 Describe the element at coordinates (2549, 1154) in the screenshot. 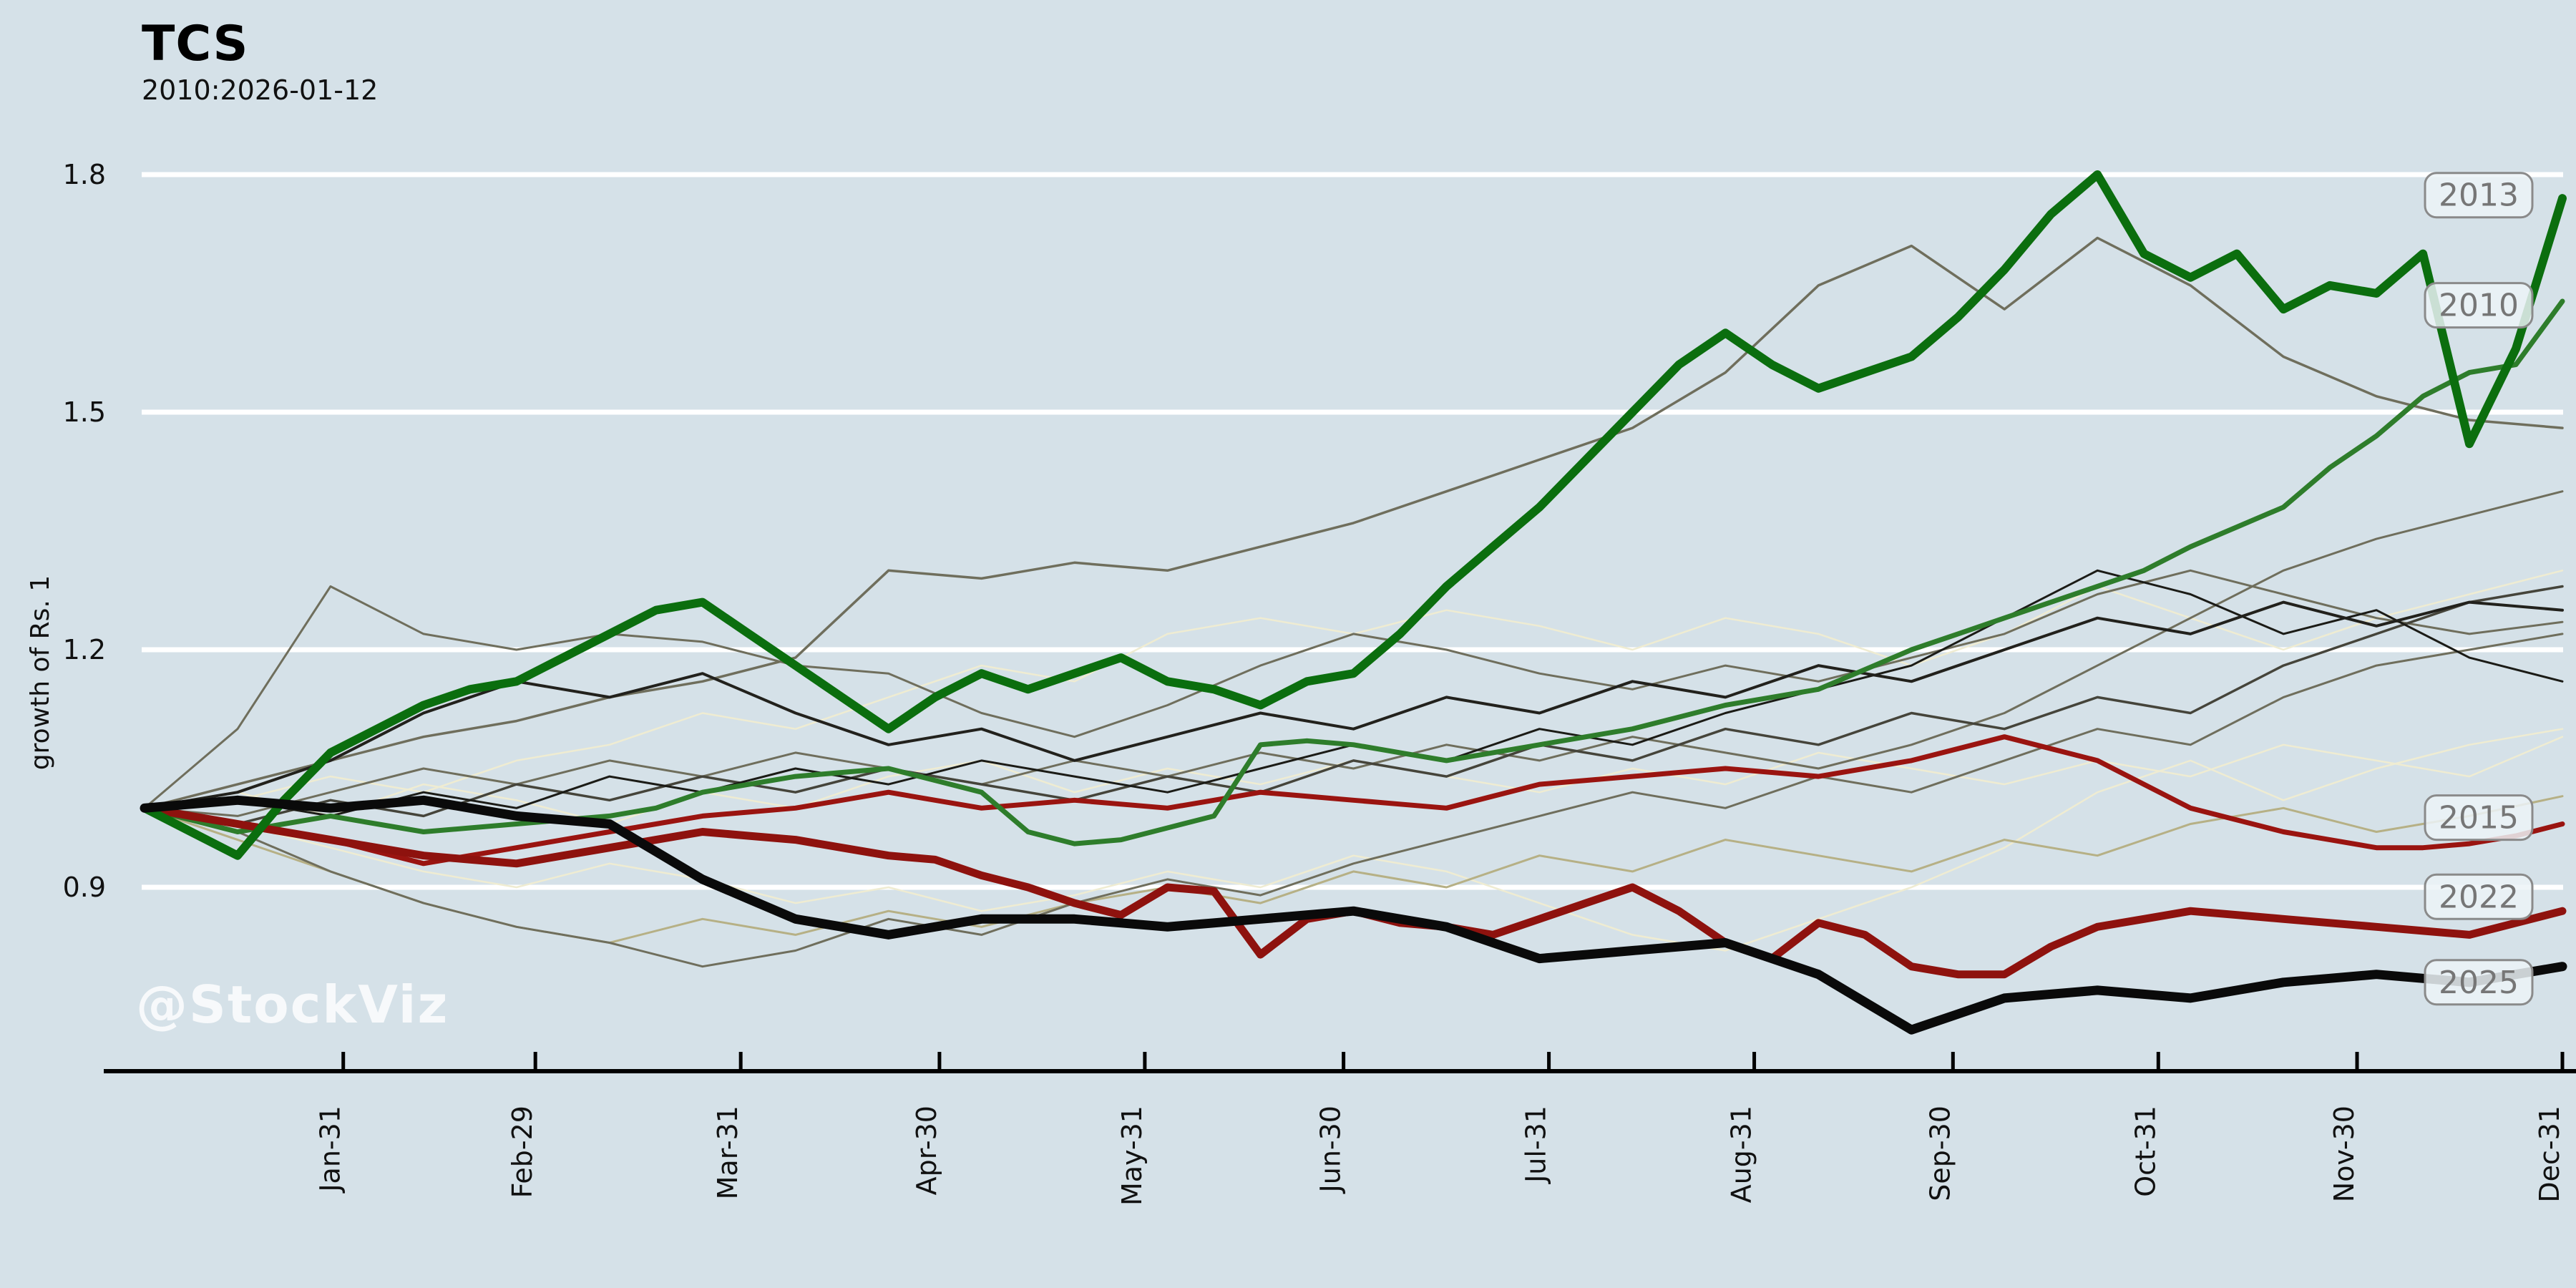

I see `x-tick-label-Dec-31: Dec-31` at that location.